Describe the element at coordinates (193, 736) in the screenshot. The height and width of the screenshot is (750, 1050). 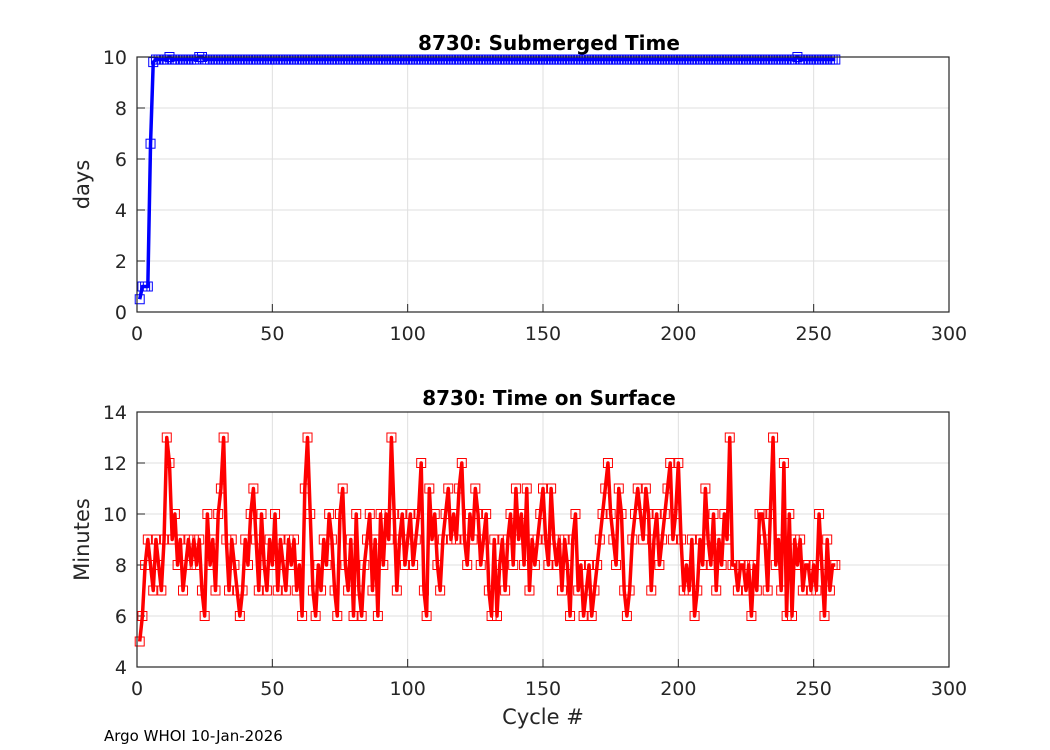
I see `footer-text: Argo WHOI 10-Jan-2026` at that location.